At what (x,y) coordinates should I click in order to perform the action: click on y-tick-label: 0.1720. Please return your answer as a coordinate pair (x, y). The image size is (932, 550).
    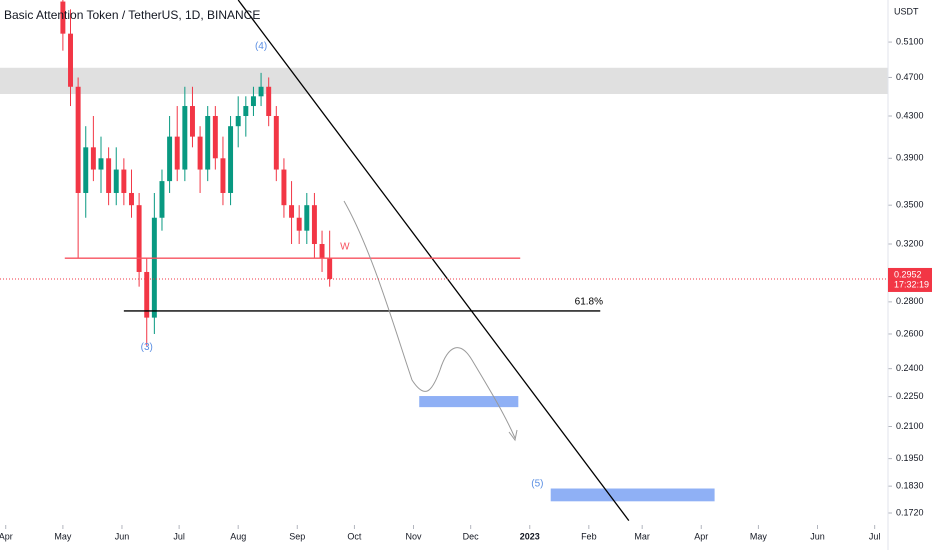
    Looking at the image, I should click on (910, 512).